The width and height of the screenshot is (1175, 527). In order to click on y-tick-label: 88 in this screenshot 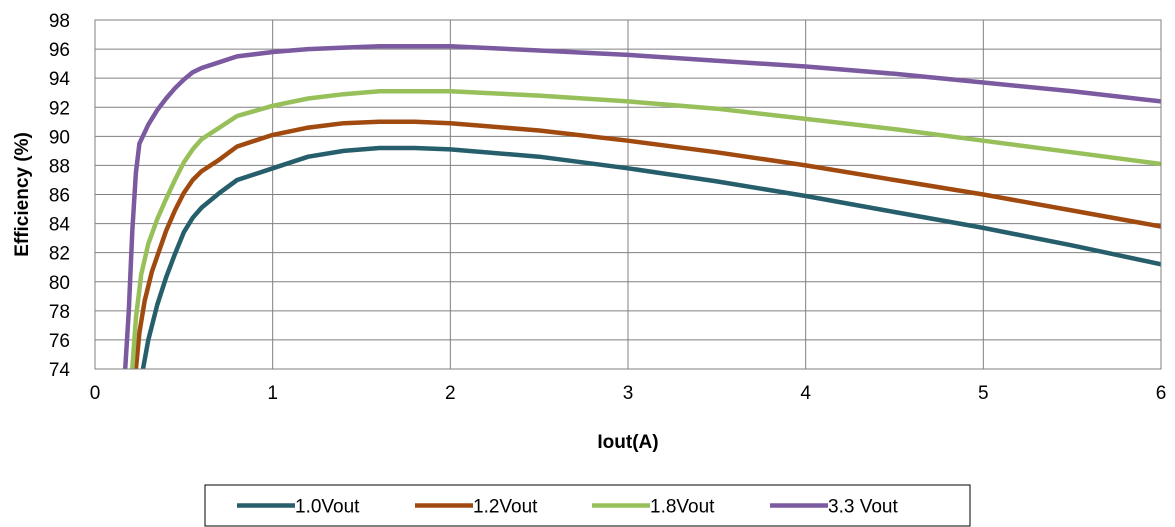, I will do `click(59, 166)`.